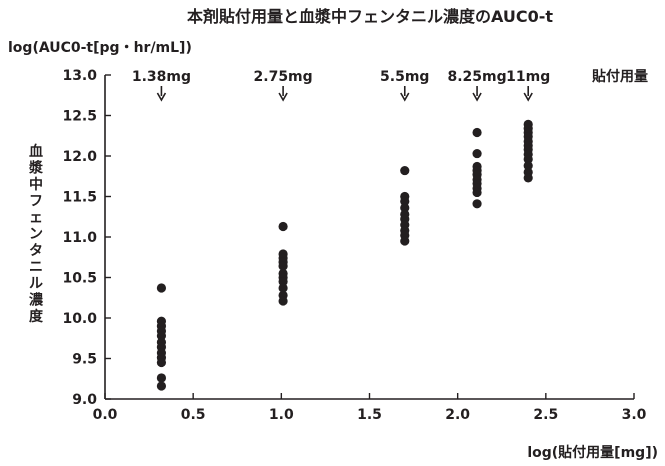  What do you see at coordinates (36, 268) in the screenshot?
I see `side-label-char: ニ` at bounding box center [36, 268].